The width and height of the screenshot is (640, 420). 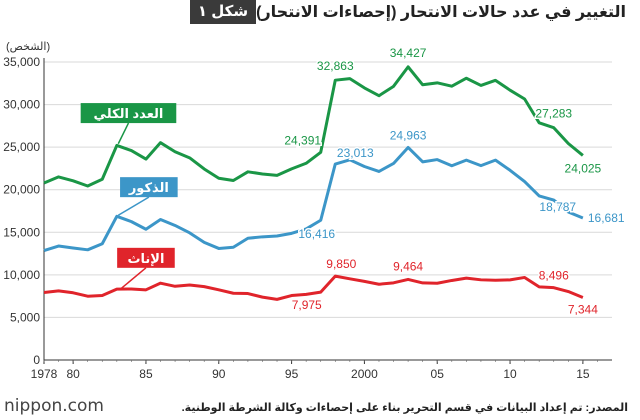 What do you see at coordinates (36, 360) in the screenshot?
I see `y-tick-label: 0` at bounding box center [36, 360].